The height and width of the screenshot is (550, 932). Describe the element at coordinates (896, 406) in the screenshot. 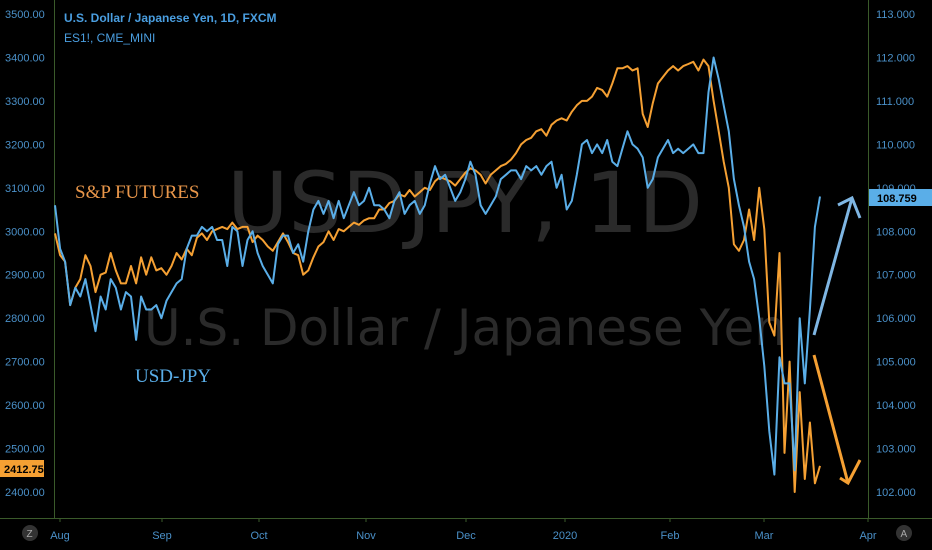

I see `right-tick-label-9: 104.000` at that location.